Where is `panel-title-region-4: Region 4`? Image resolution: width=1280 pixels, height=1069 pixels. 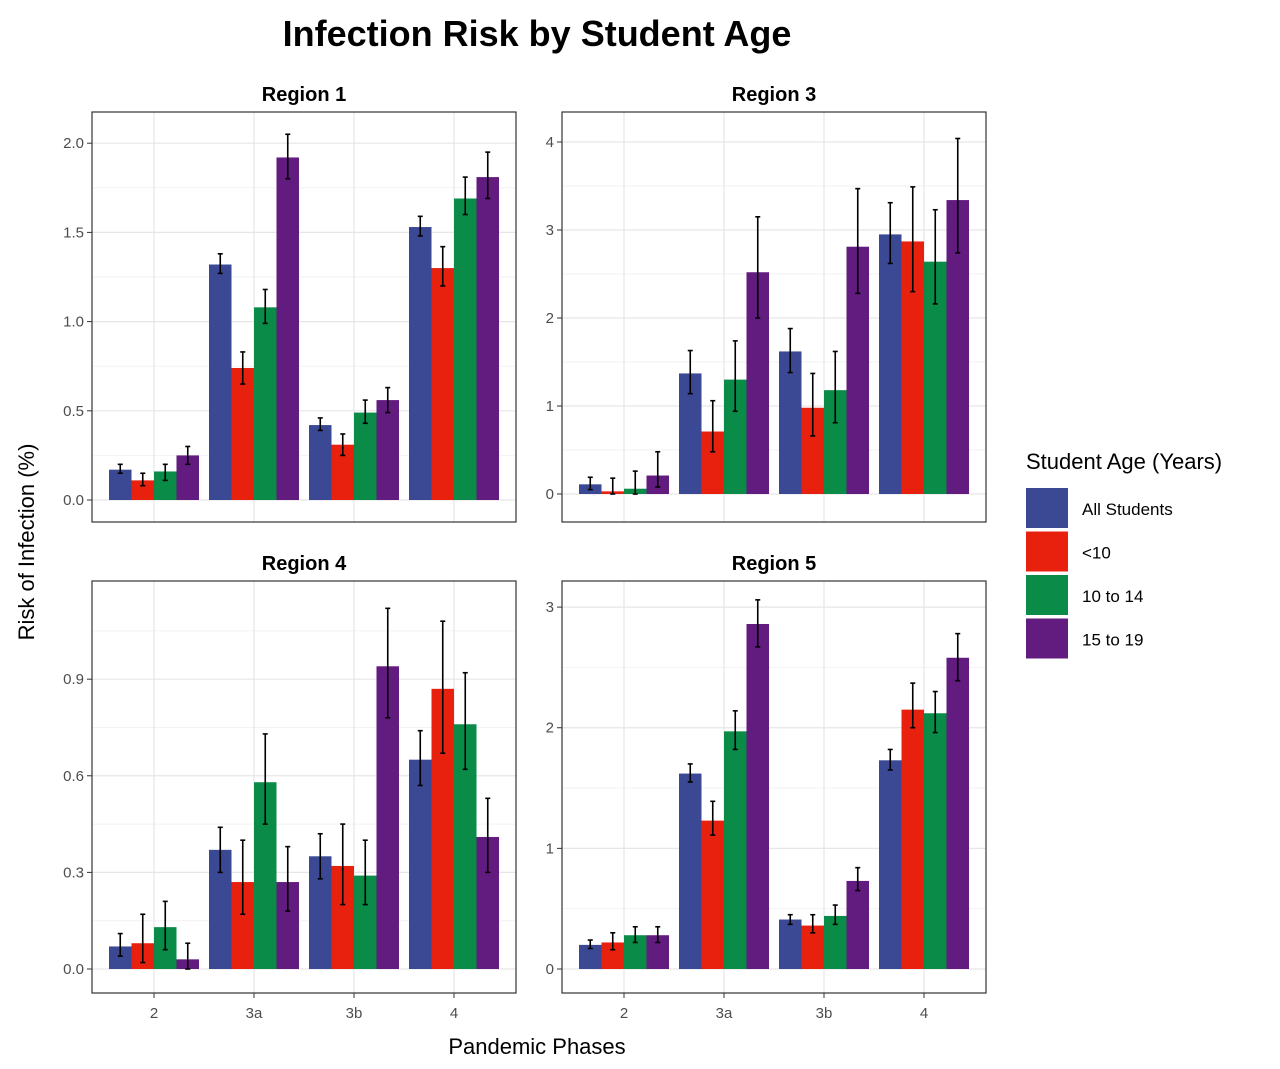 panel-title-region-4: Region 4 is located at coordinates (304, 564).